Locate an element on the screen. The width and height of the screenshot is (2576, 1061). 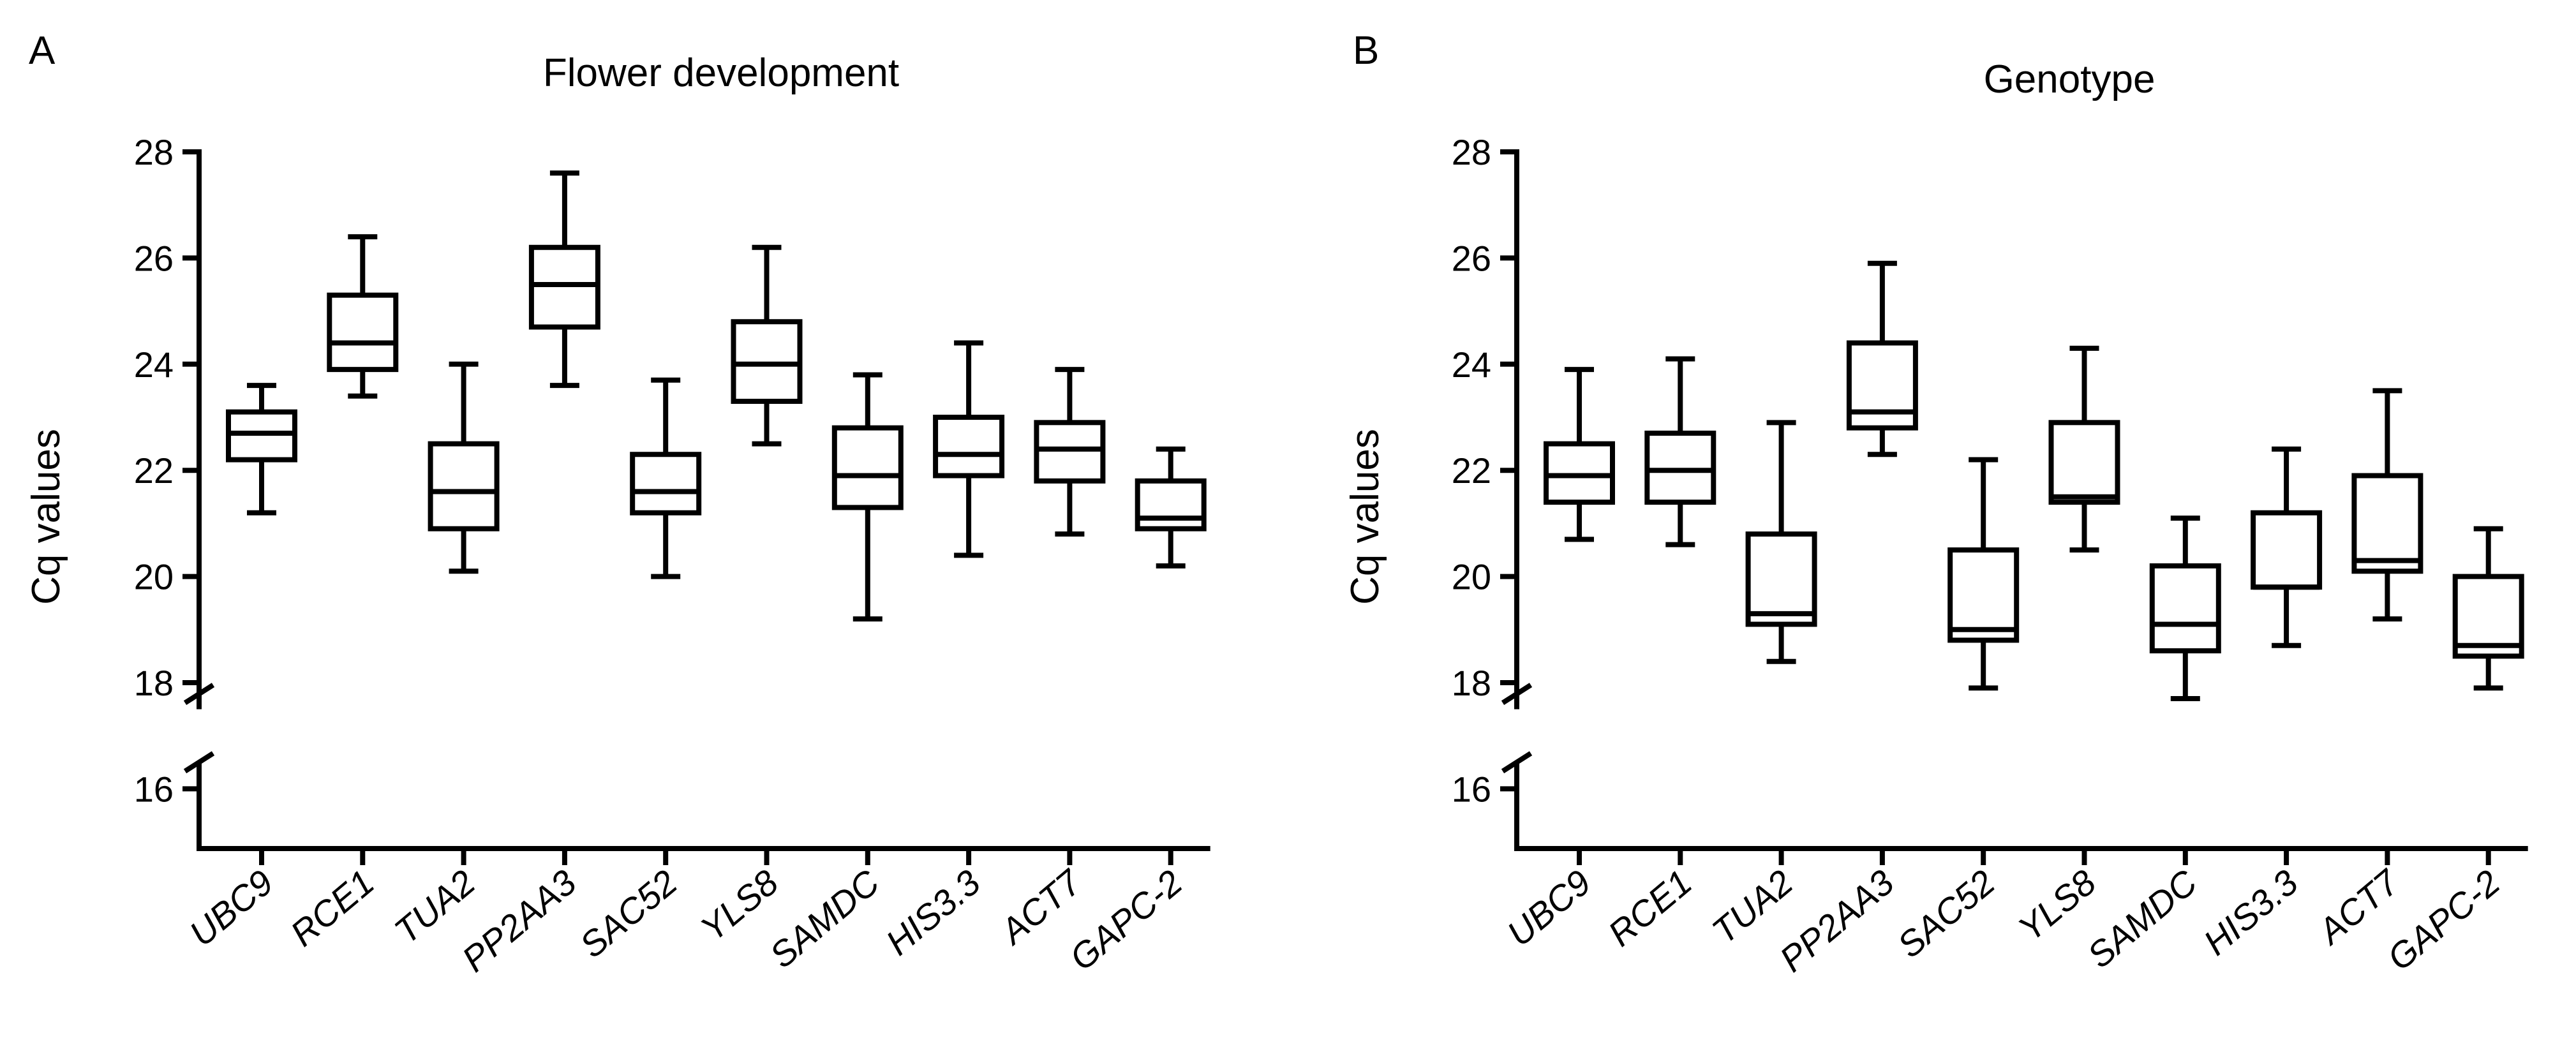
panel-b-x-tick-label: HIS3.3 is located at coordinates (2250, 912).